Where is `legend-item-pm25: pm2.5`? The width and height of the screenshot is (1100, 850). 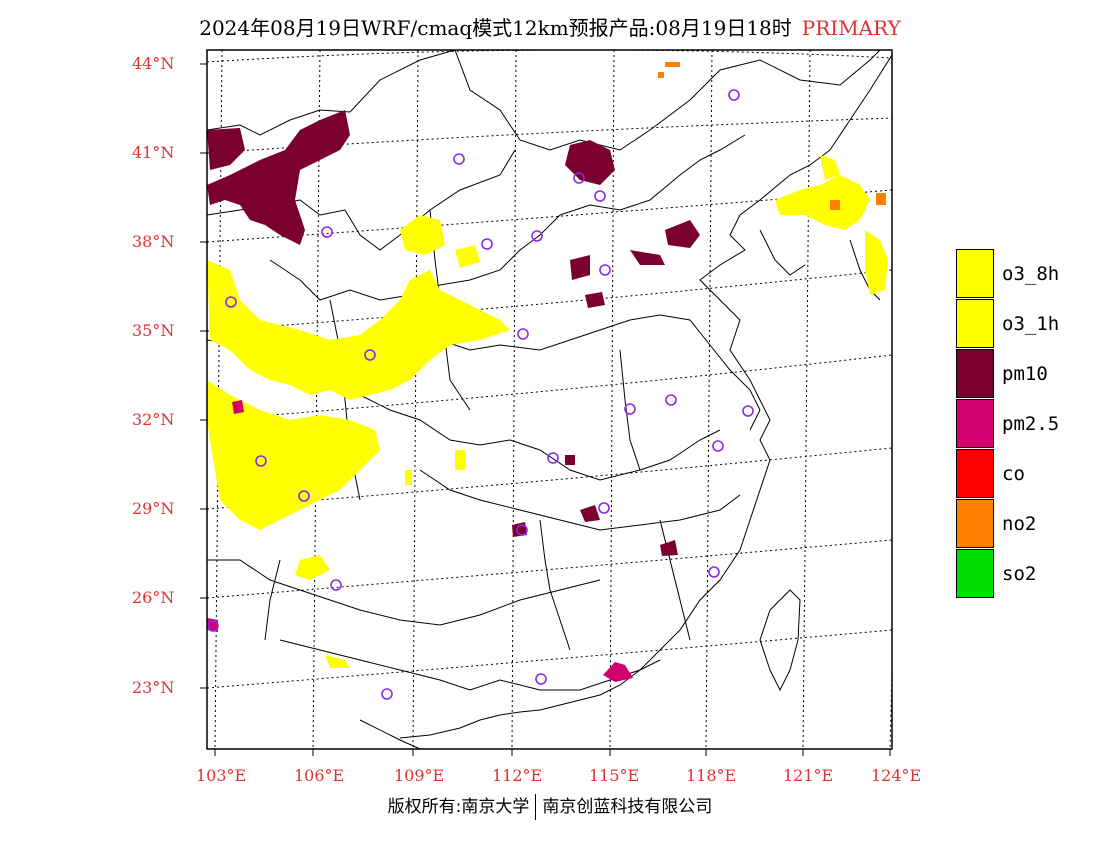
legend-item-pm25: pm2.5 is located at coordinates (1026, 424).